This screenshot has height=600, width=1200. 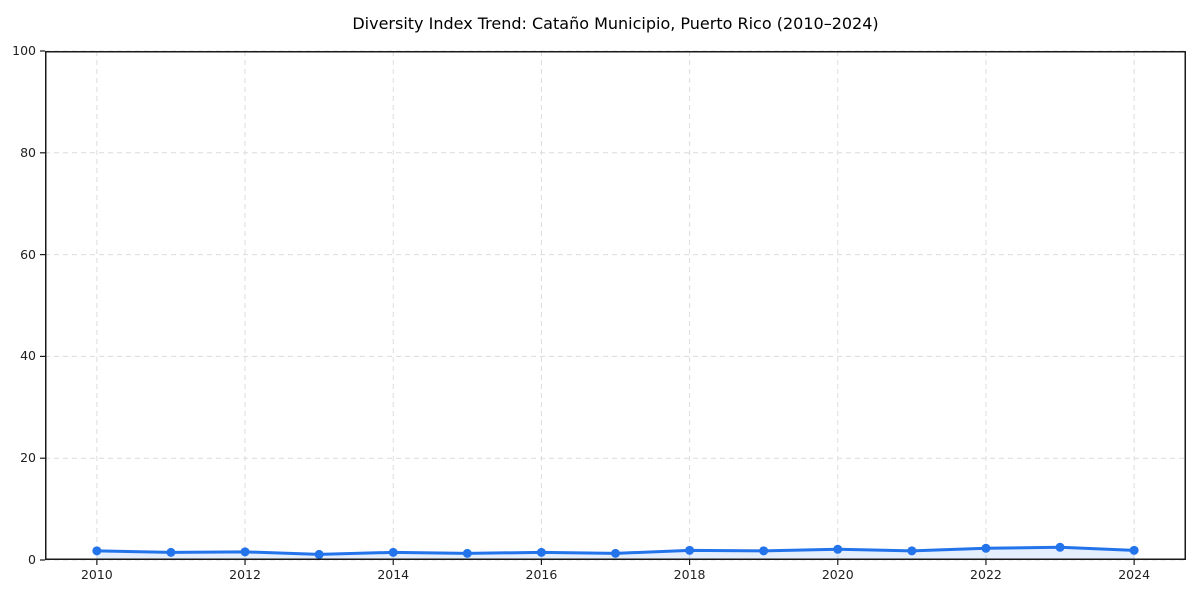 I want to click on y-tick-label: 0, so click(x=32, y=559).